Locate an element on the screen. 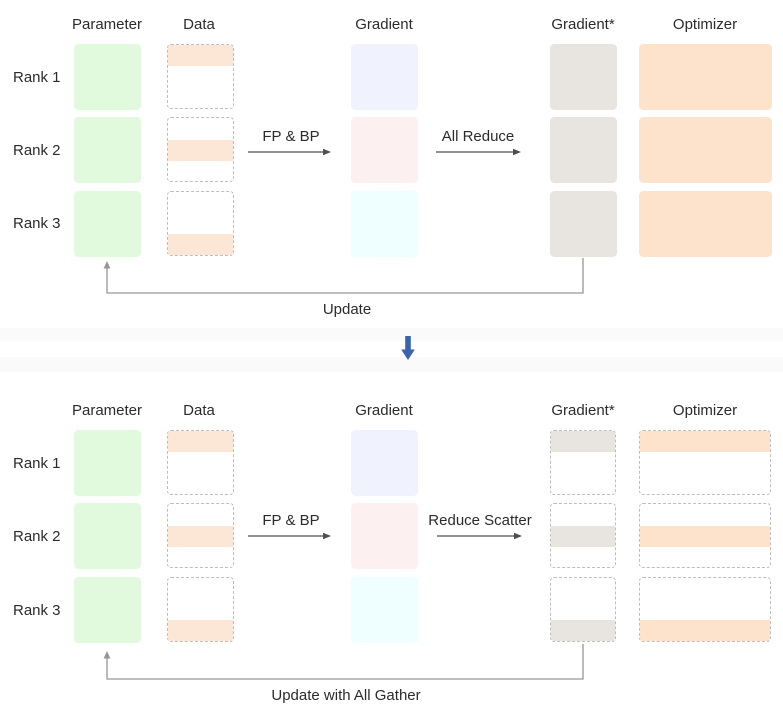 This screenshot has height=708, width=783. bottom-parameter-box-rank1 is located at coordinates (107, 463).